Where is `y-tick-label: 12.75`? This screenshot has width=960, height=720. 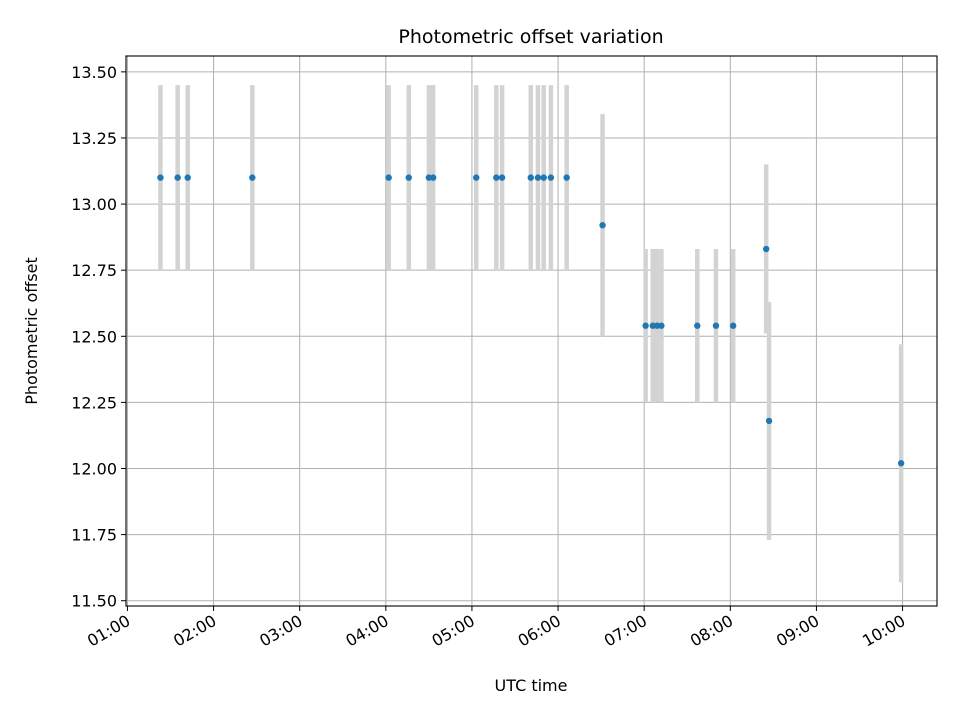 y-tick-label: 12.75 is located at coordinates (94, 270).